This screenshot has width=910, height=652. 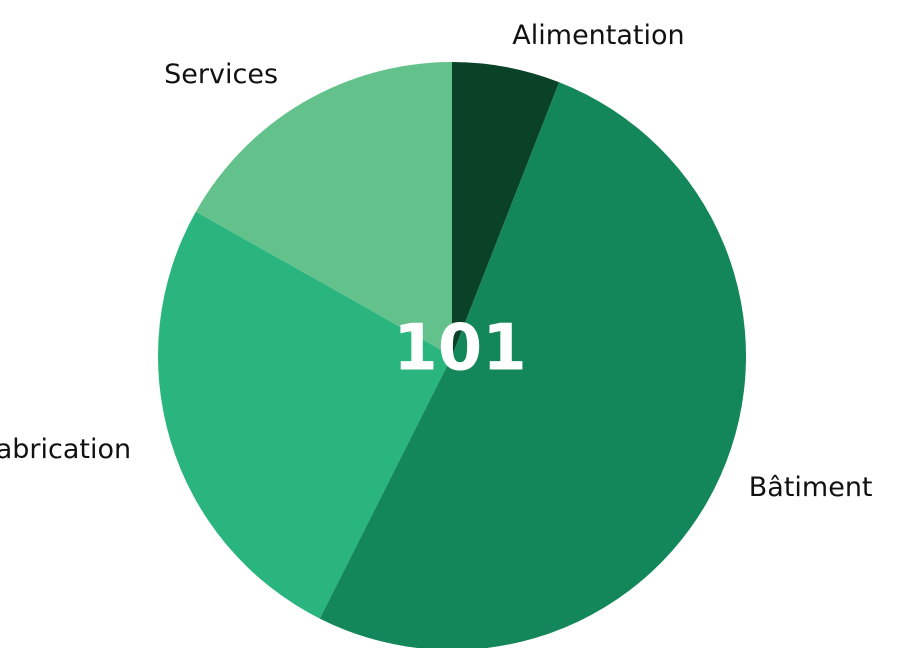 What do you see at coordinates (598, 35) in the screenshot?
I see `slice-label: Alimentation` at bounding box center [598, 35].